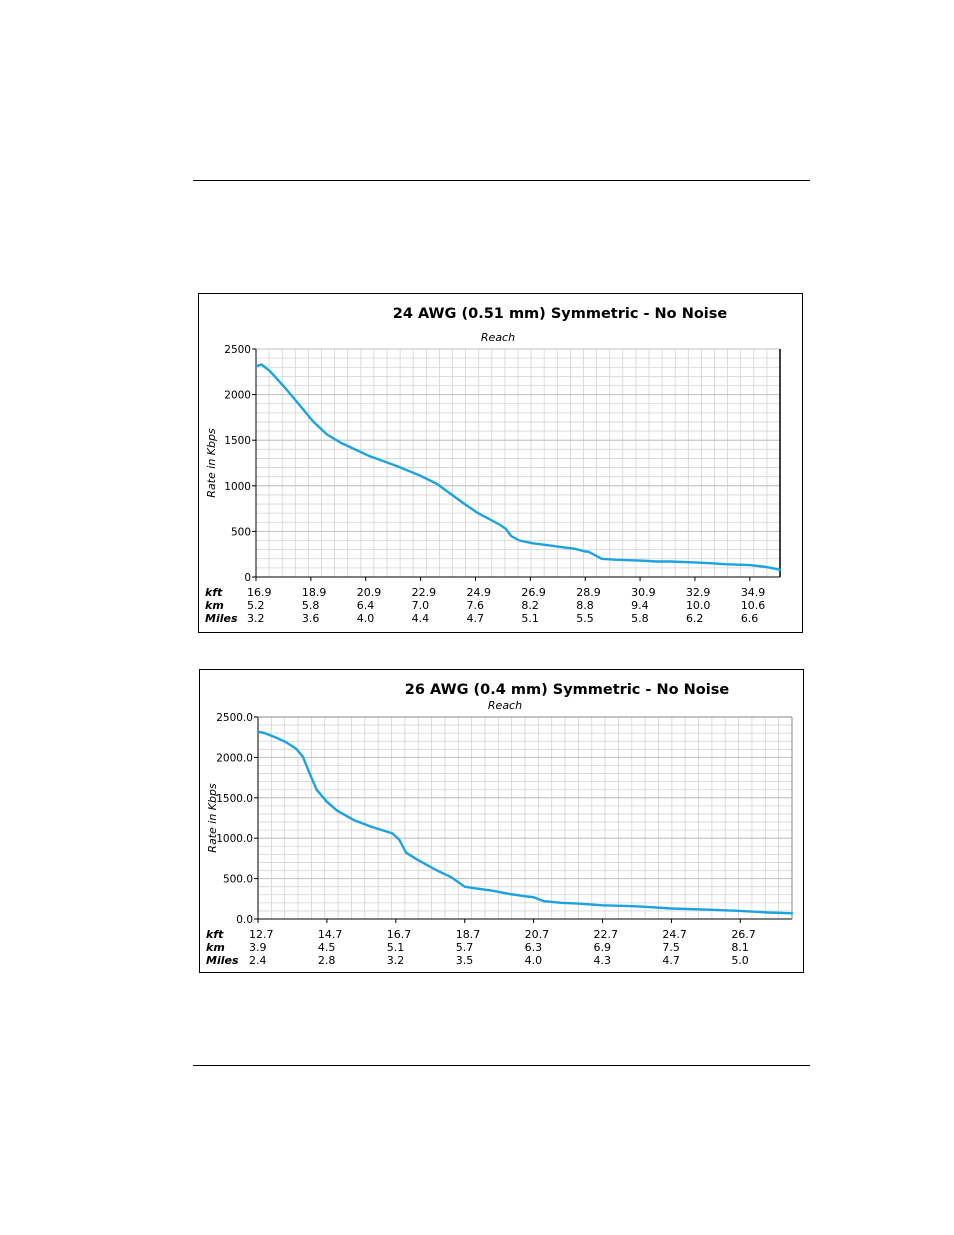  Describe the element at coordinates (259, 592) in the screenshot. I see `x-row-value-kft: 16.9` at that location.